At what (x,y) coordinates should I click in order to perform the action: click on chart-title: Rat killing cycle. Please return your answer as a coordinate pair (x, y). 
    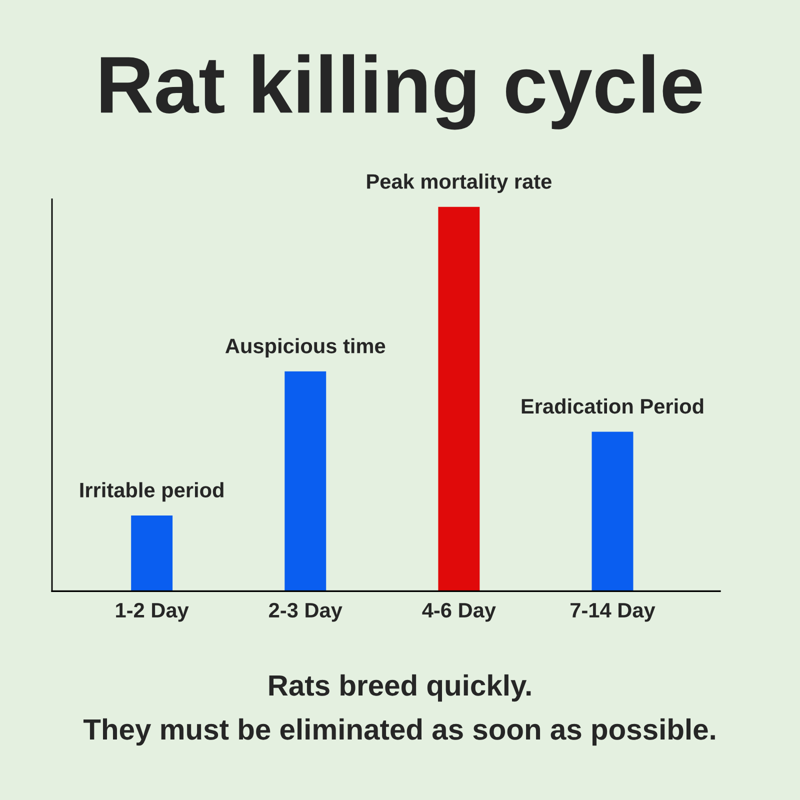
    Looking at the image, I should click on (401, 92).